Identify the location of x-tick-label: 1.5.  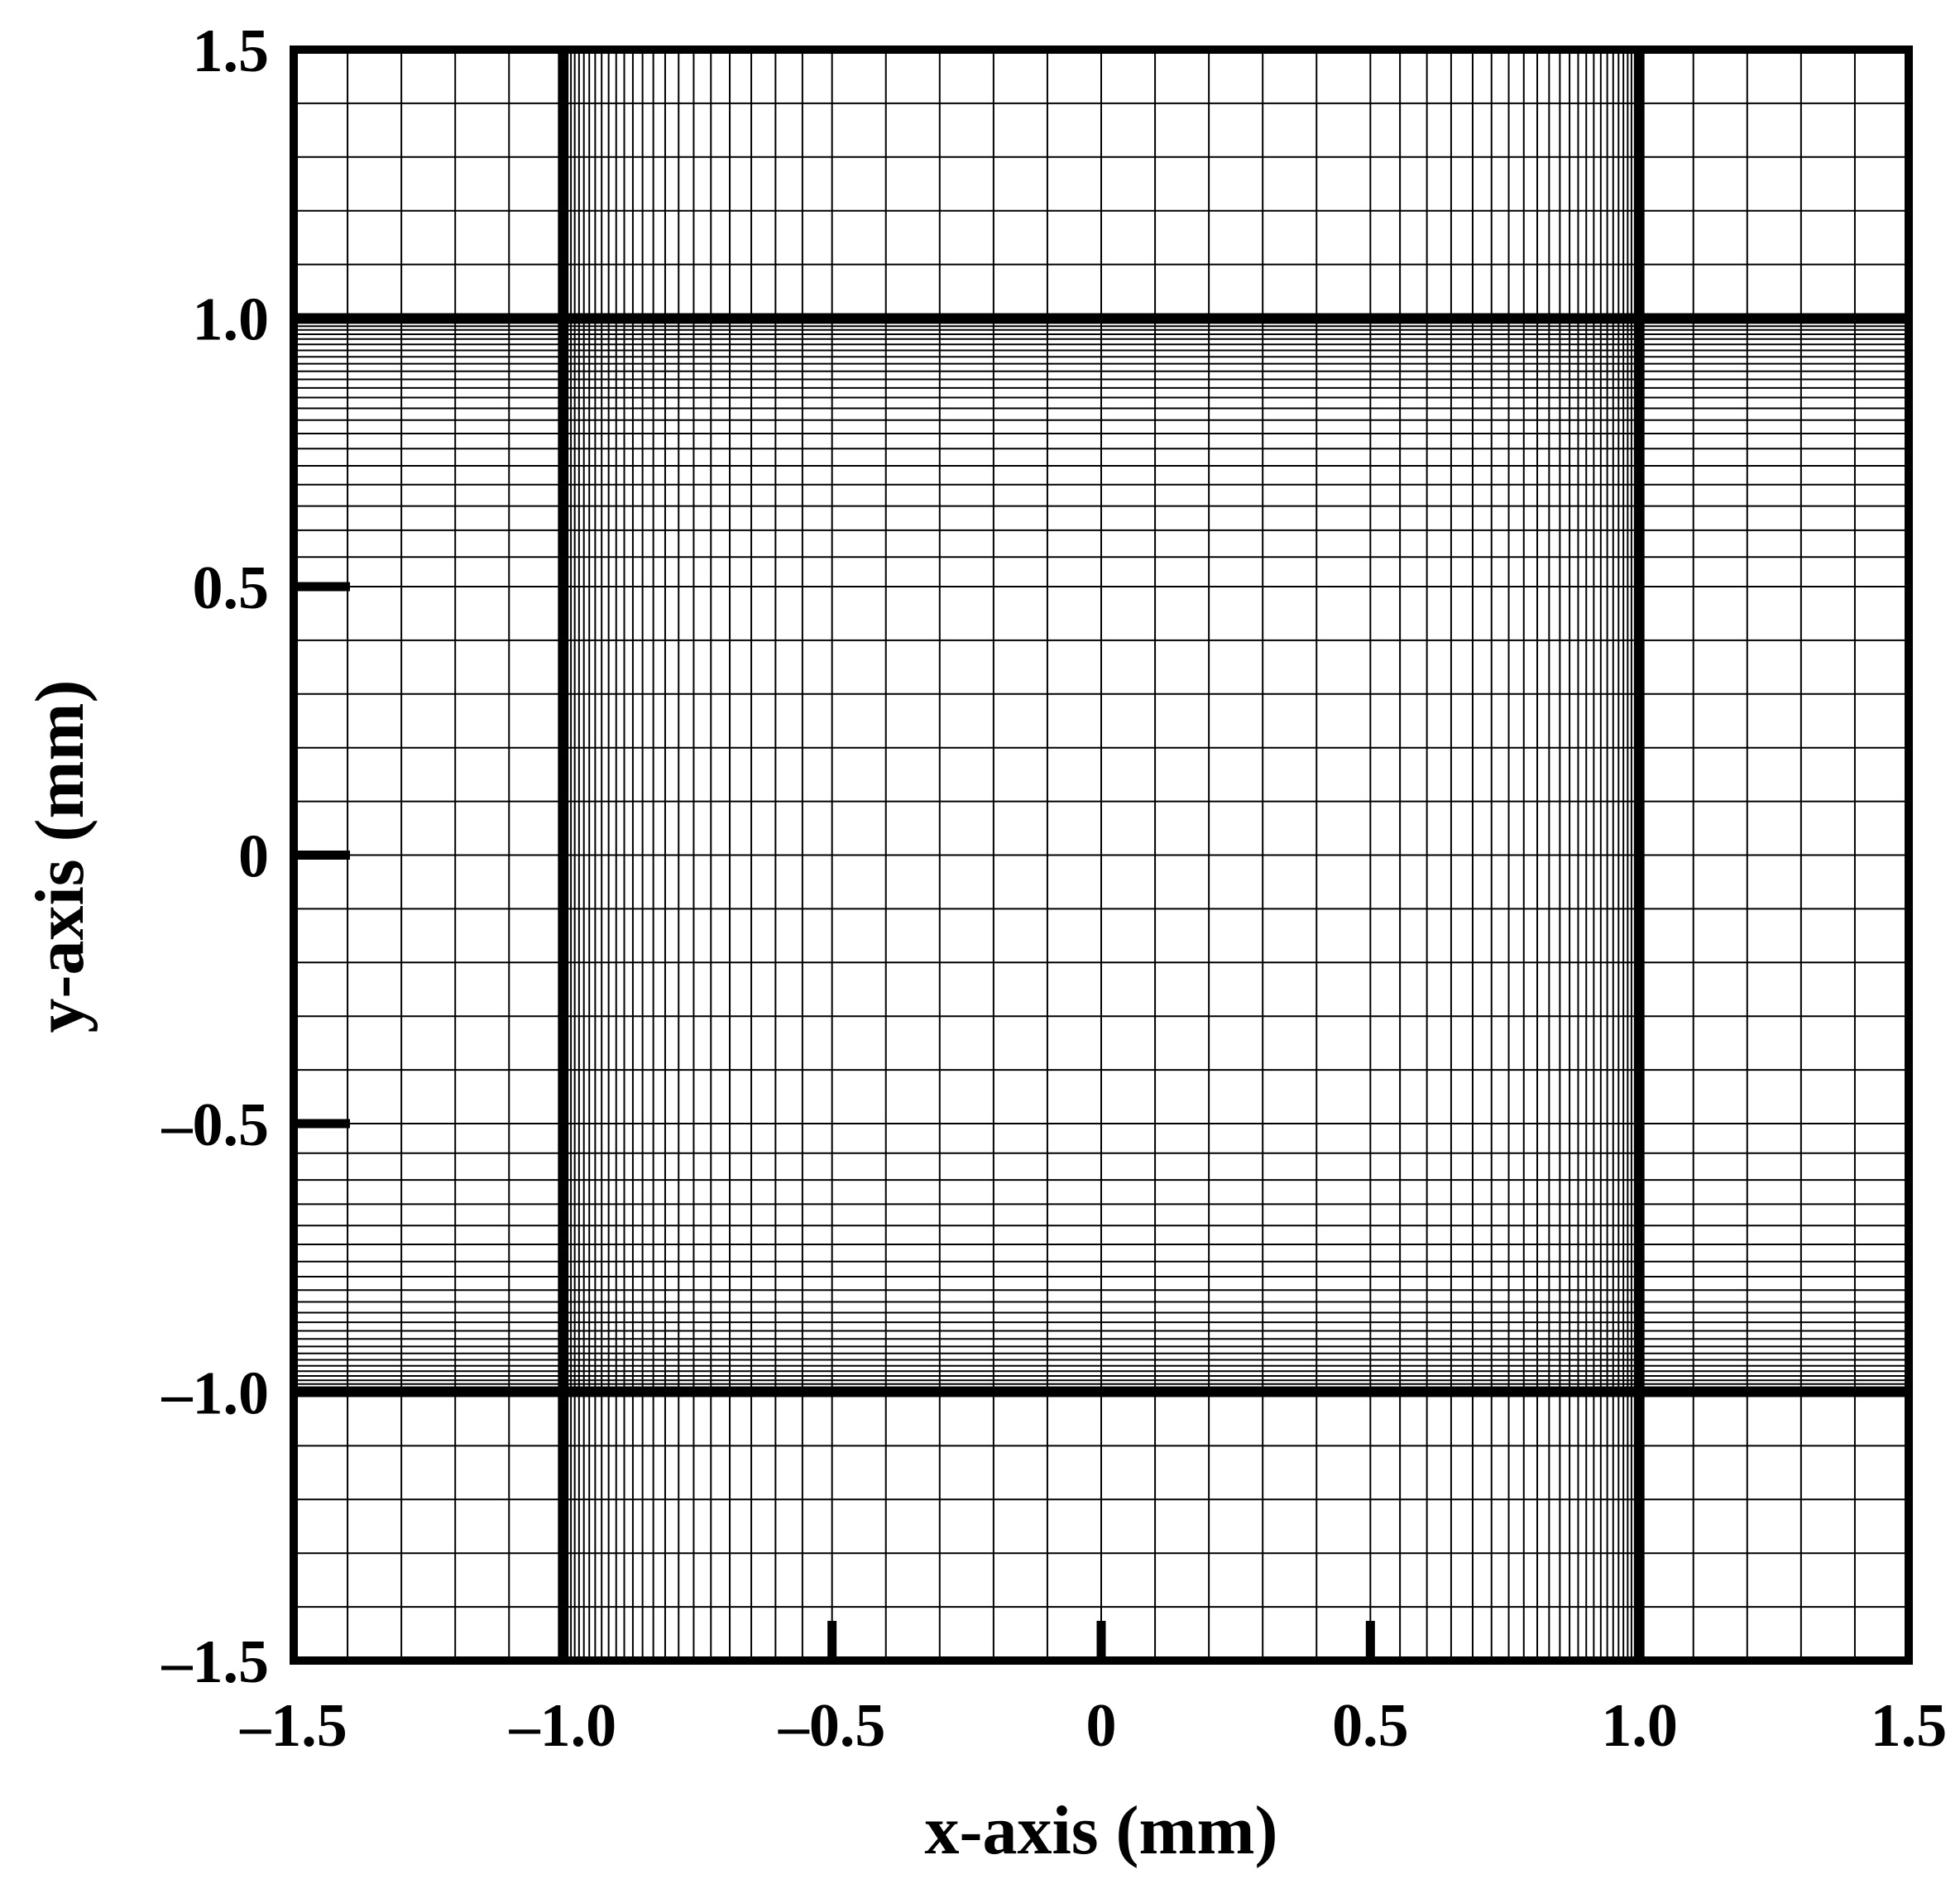
(1909, 1726).